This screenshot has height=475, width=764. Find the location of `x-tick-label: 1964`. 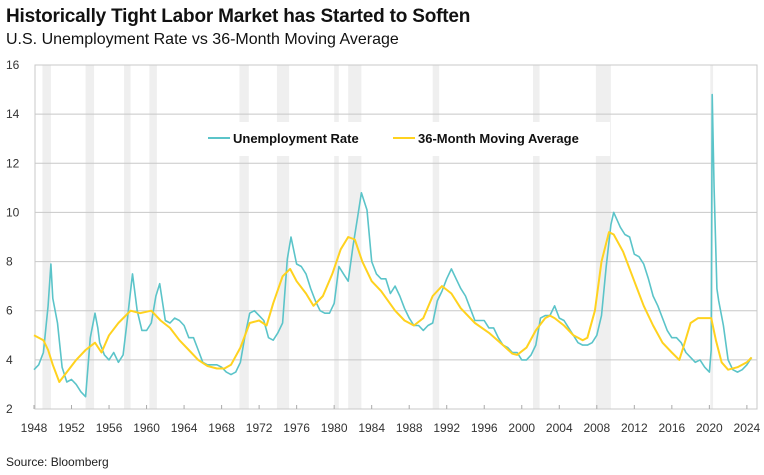

x-tick-label: 1964 is located at coordinates (184, 428).